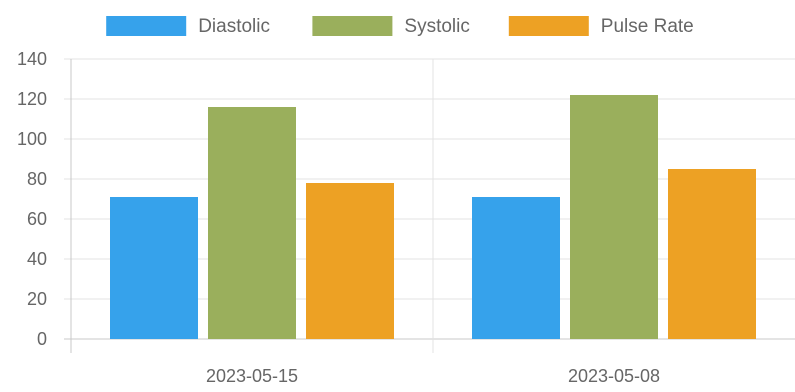  I want to click on y-tick-label: 40, so click(37, 259).